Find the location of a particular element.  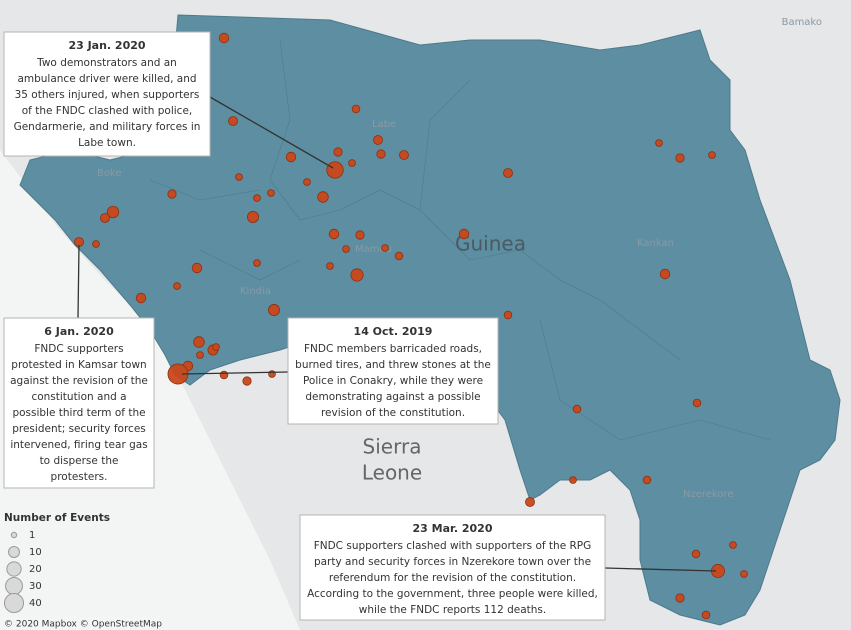

annotation-text: burned tires, and threw stones at the is located at coordinates (393, 365).